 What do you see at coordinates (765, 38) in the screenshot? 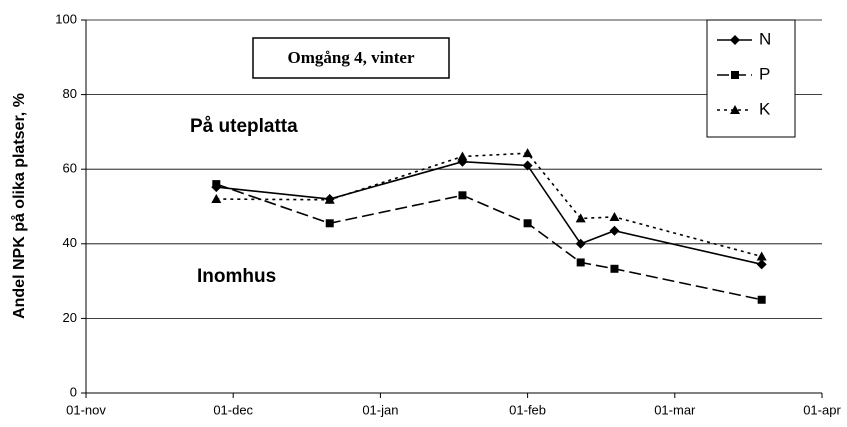
I see `legend-label: N` at bounding box center [765, 38].